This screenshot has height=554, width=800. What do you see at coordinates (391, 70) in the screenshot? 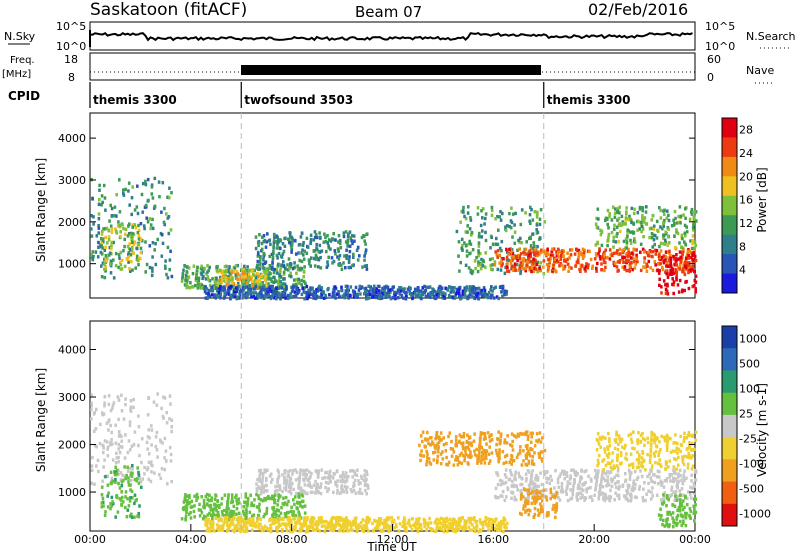
I see `nave-high-rate-block` at bounding box center [391, 70].